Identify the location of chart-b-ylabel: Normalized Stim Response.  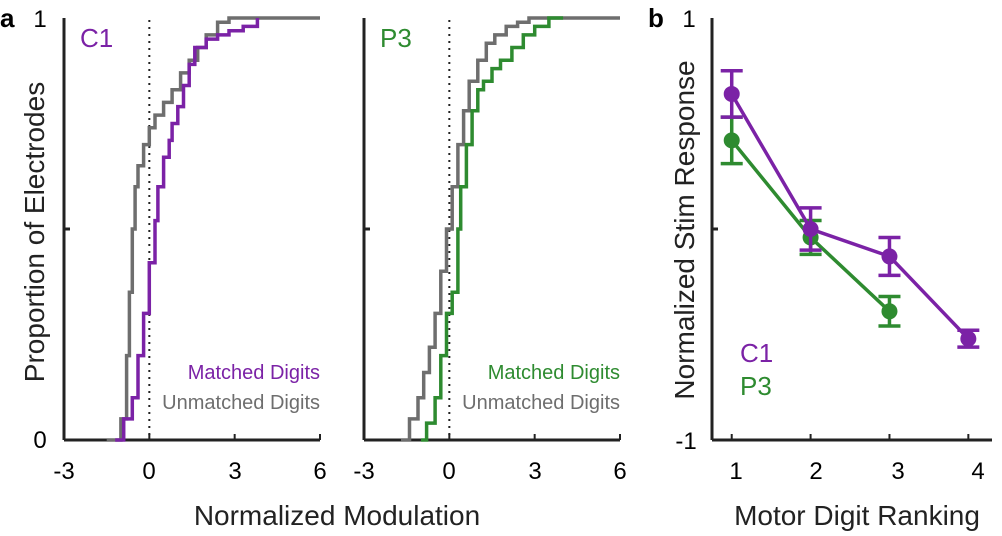
(684, 229).